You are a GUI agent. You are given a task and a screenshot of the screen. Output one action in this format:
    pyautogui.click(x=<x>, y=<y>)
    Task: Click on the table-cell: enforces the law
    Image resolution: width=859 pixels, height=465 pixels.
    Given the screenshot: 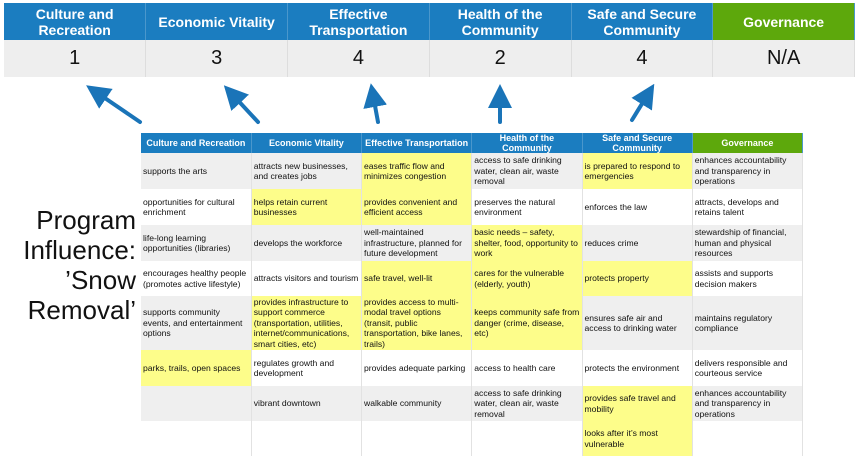 What is the action you would take?
    pyautogui.click(x=637, y=207)
    